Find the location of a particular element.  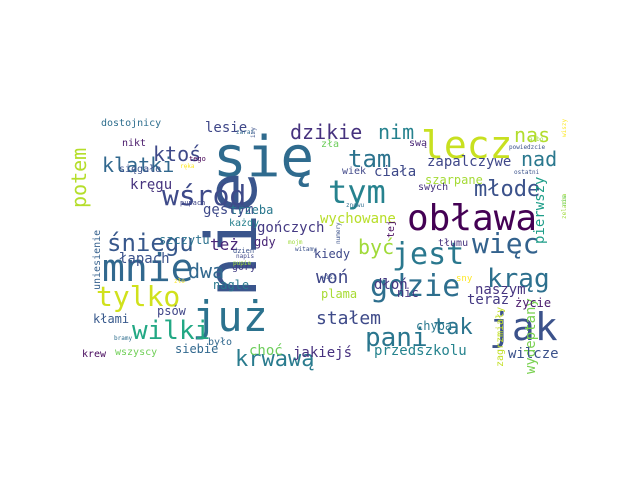

word-16: pani is located at coordinates (396, 338).